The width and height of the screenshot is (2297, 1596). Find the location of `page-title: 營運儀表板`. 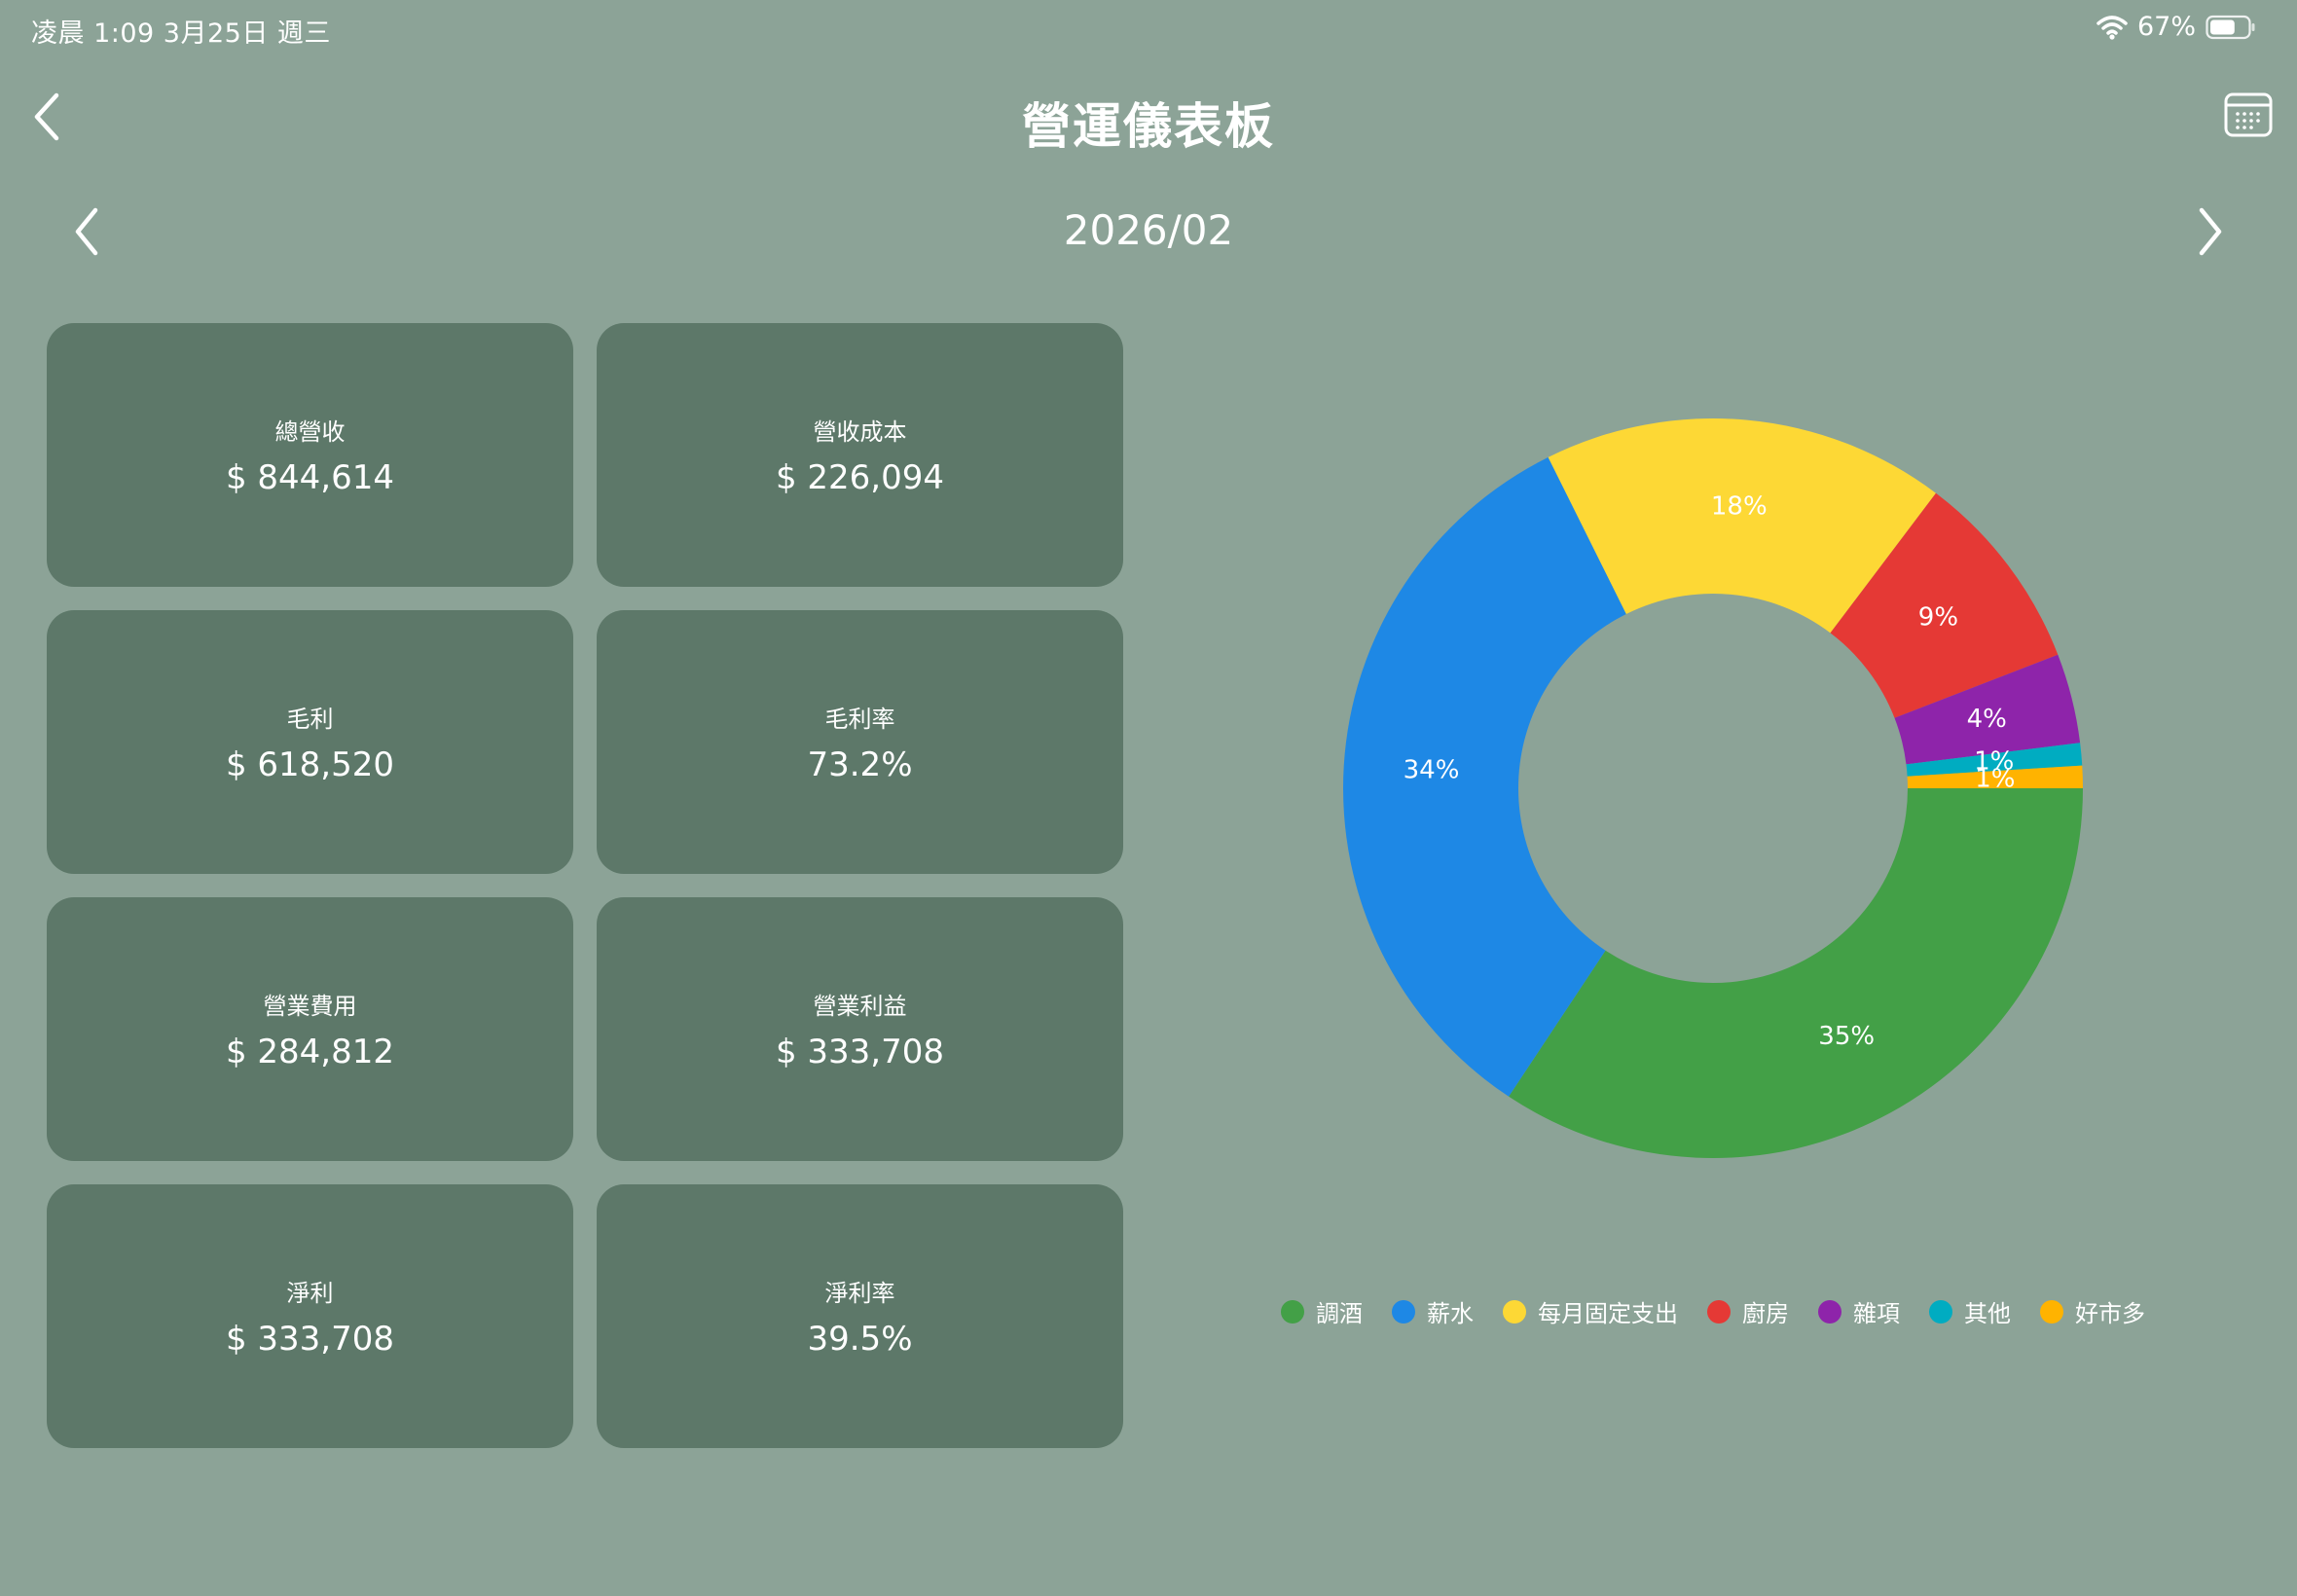

page-title: 營運儀表板 is located at coordinates (1148, 127).